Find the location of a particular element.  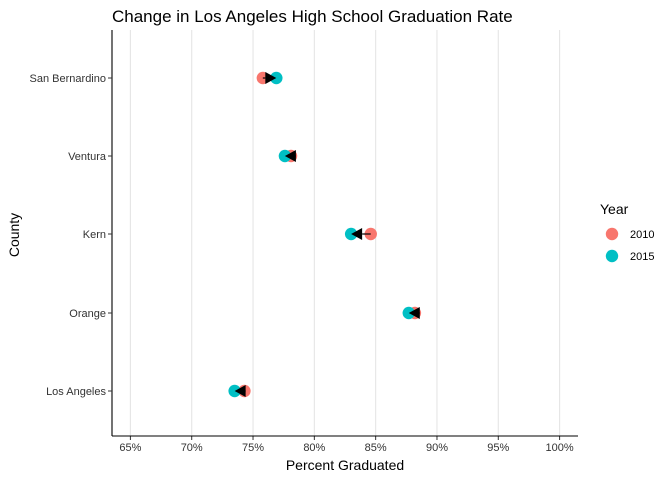

legend-label: 2015 is located at coordinates (642, 257).